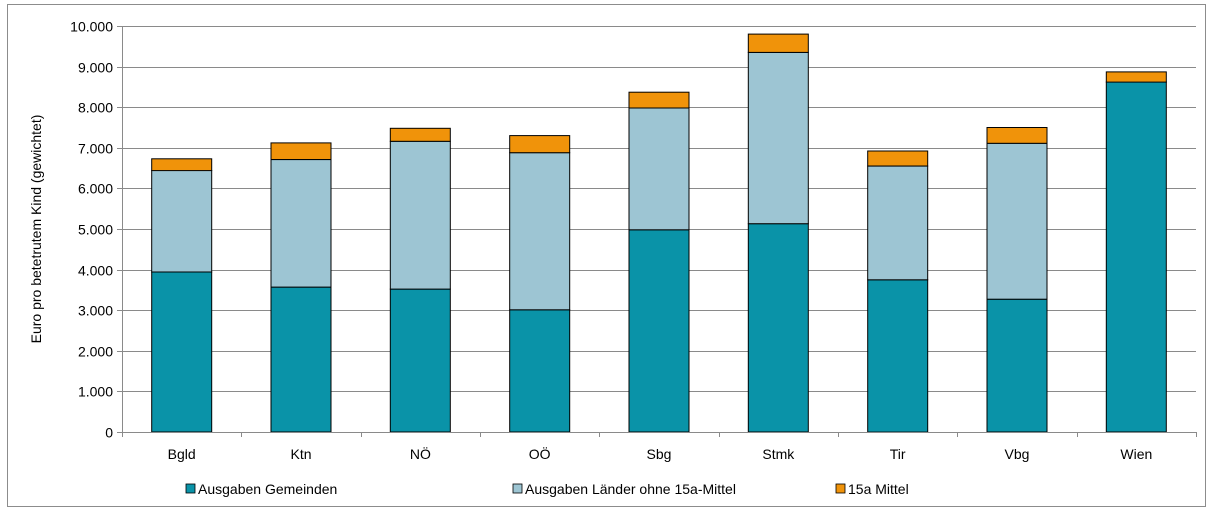 The height and width of the screenshot is (509, 1212). What do you see at coordinates (630, 489) in the screenshot?
I see `legend-label: Ausgaben Länder ohne 15a-Mittel` at bounding box center [630, 489].